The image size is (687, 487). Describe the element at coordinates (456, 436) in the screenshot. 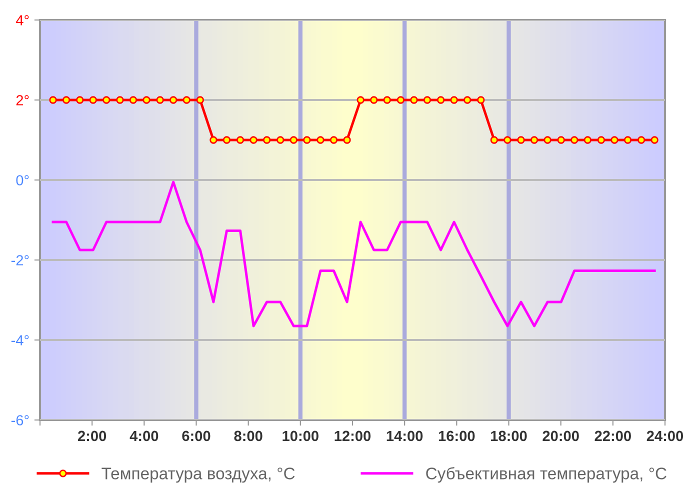

I see `x-tick-label: 16:00` at that location.